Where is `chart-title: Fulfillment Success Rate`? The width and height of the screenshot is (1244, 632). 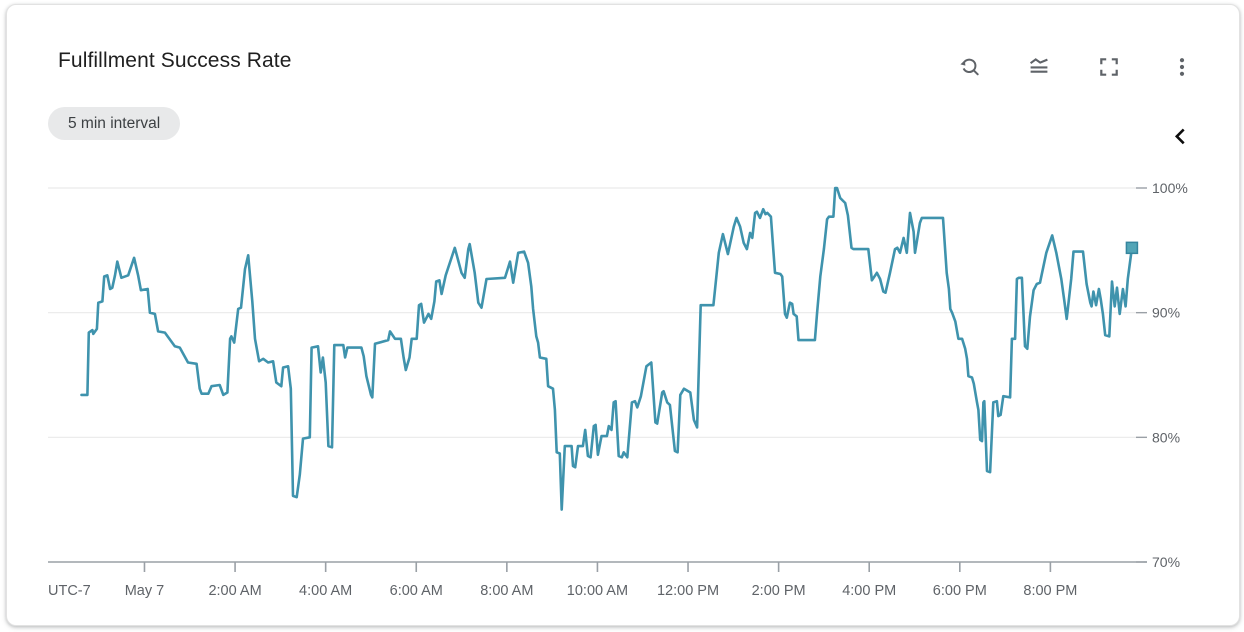
chart-title: Fulfillment Success Rate is located at coordinates (175, 60).